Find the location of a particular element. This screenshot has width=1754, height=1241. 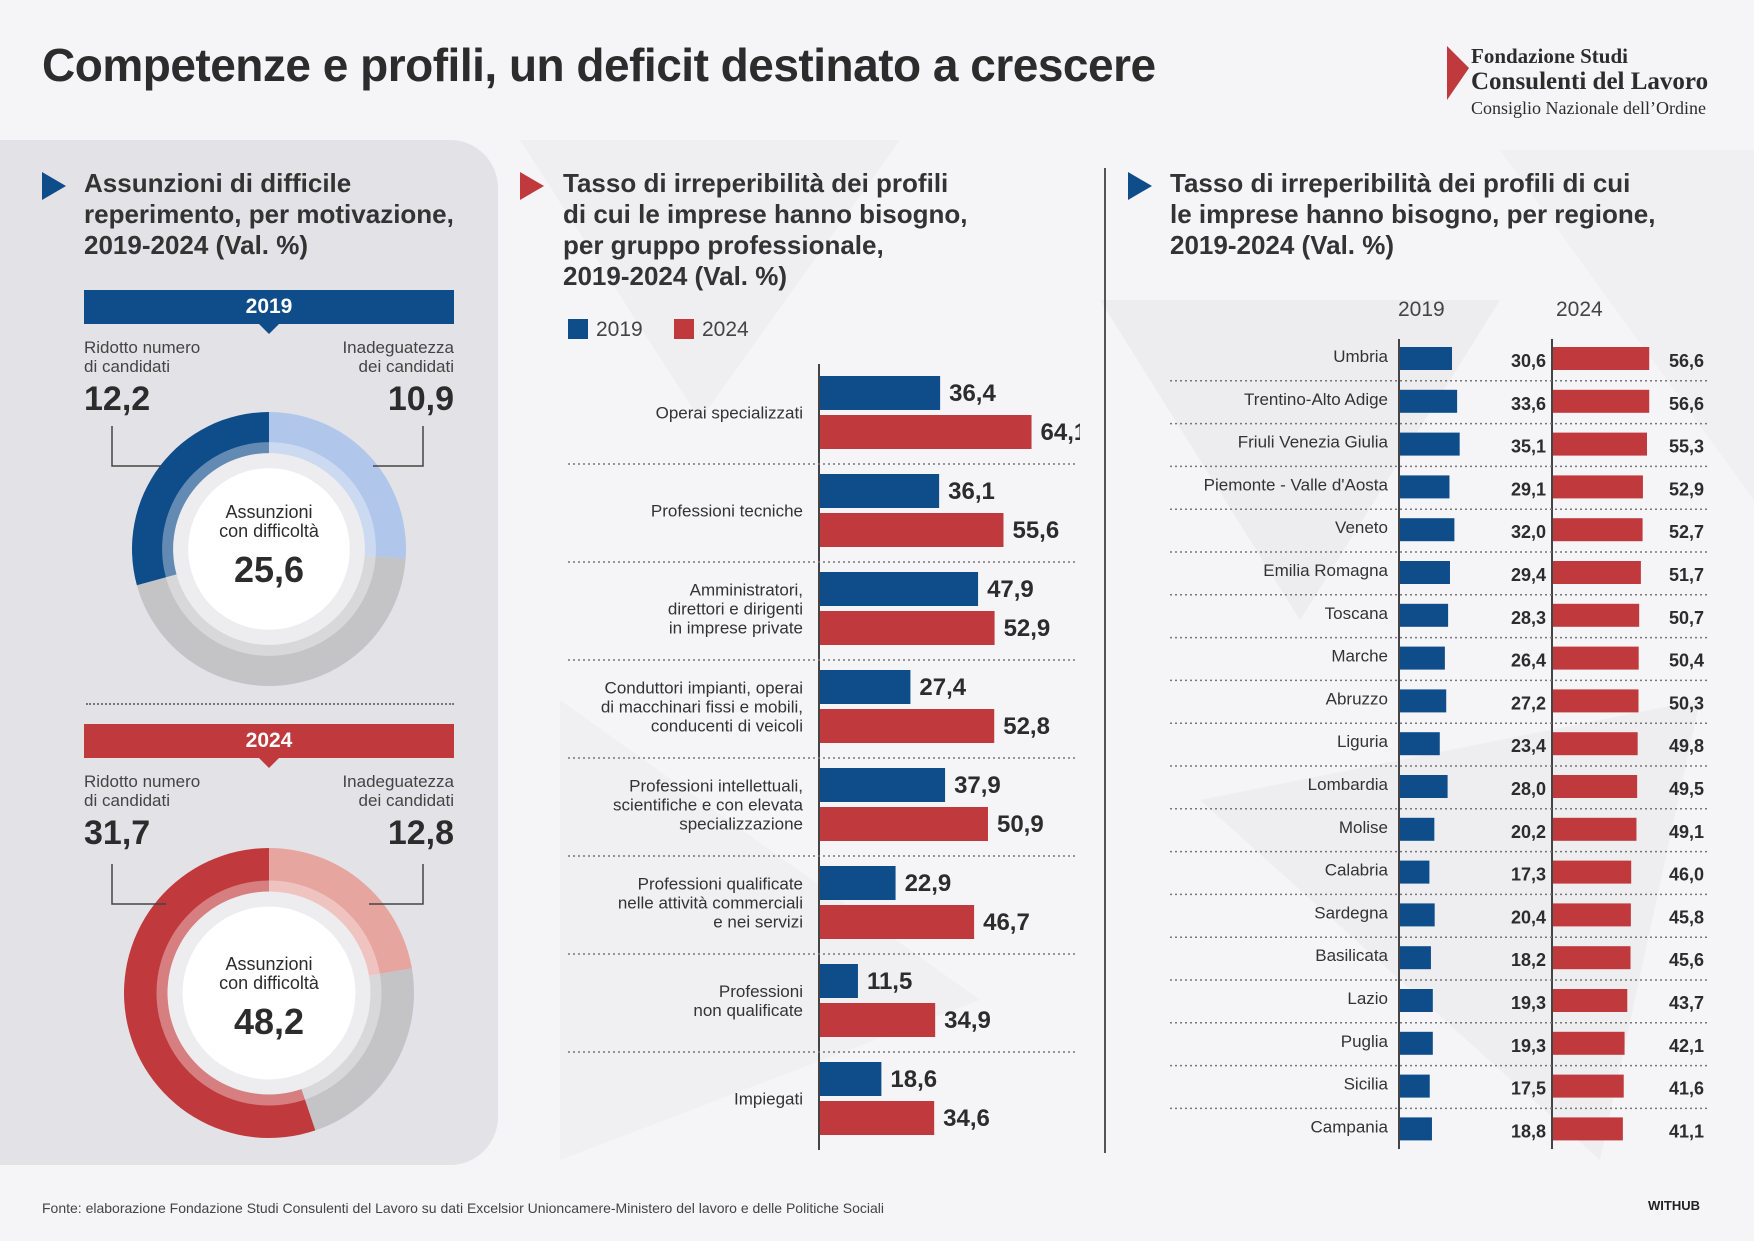

panel3-title-line: 2019-2024 (Val. %) is located at coordinates (1282, 245).